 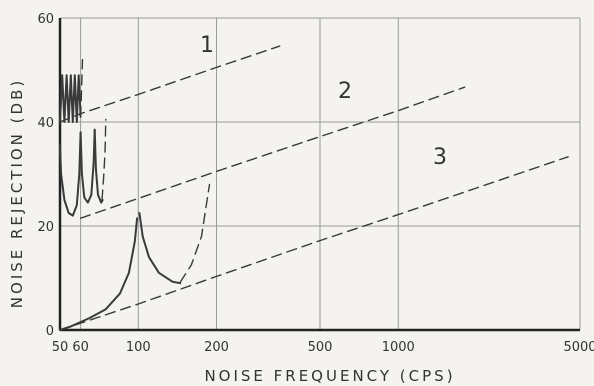 I want to click on x-tick-label: 1000, so click(x=398, y=347).